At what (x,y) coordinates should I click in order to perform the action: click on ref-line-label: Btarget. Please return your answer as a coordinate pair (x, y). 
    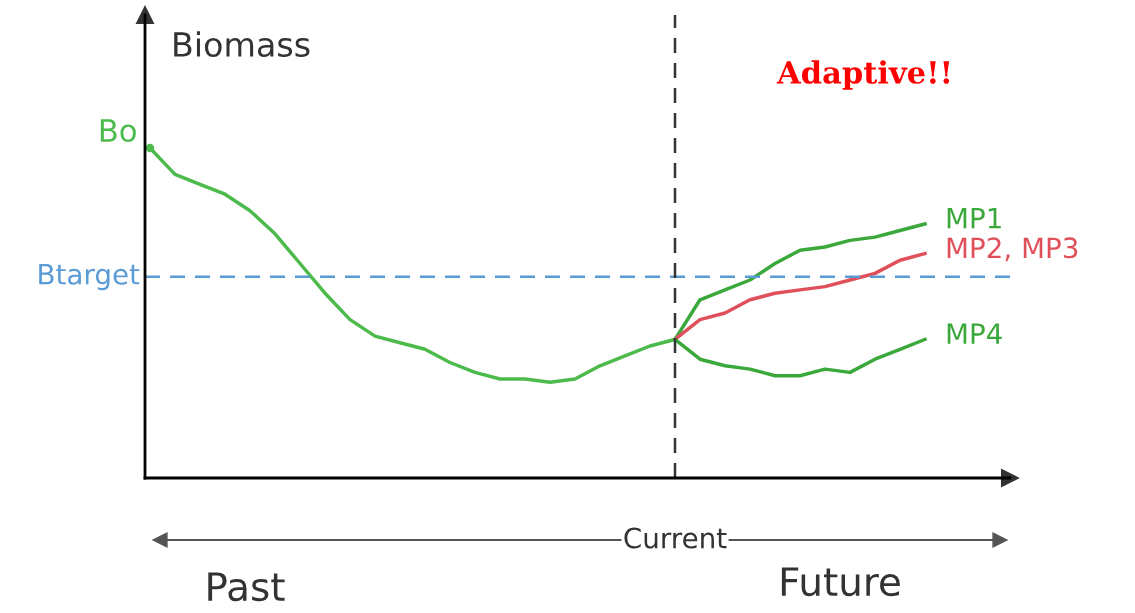
    Looking at the image, I should click on (89, 277).